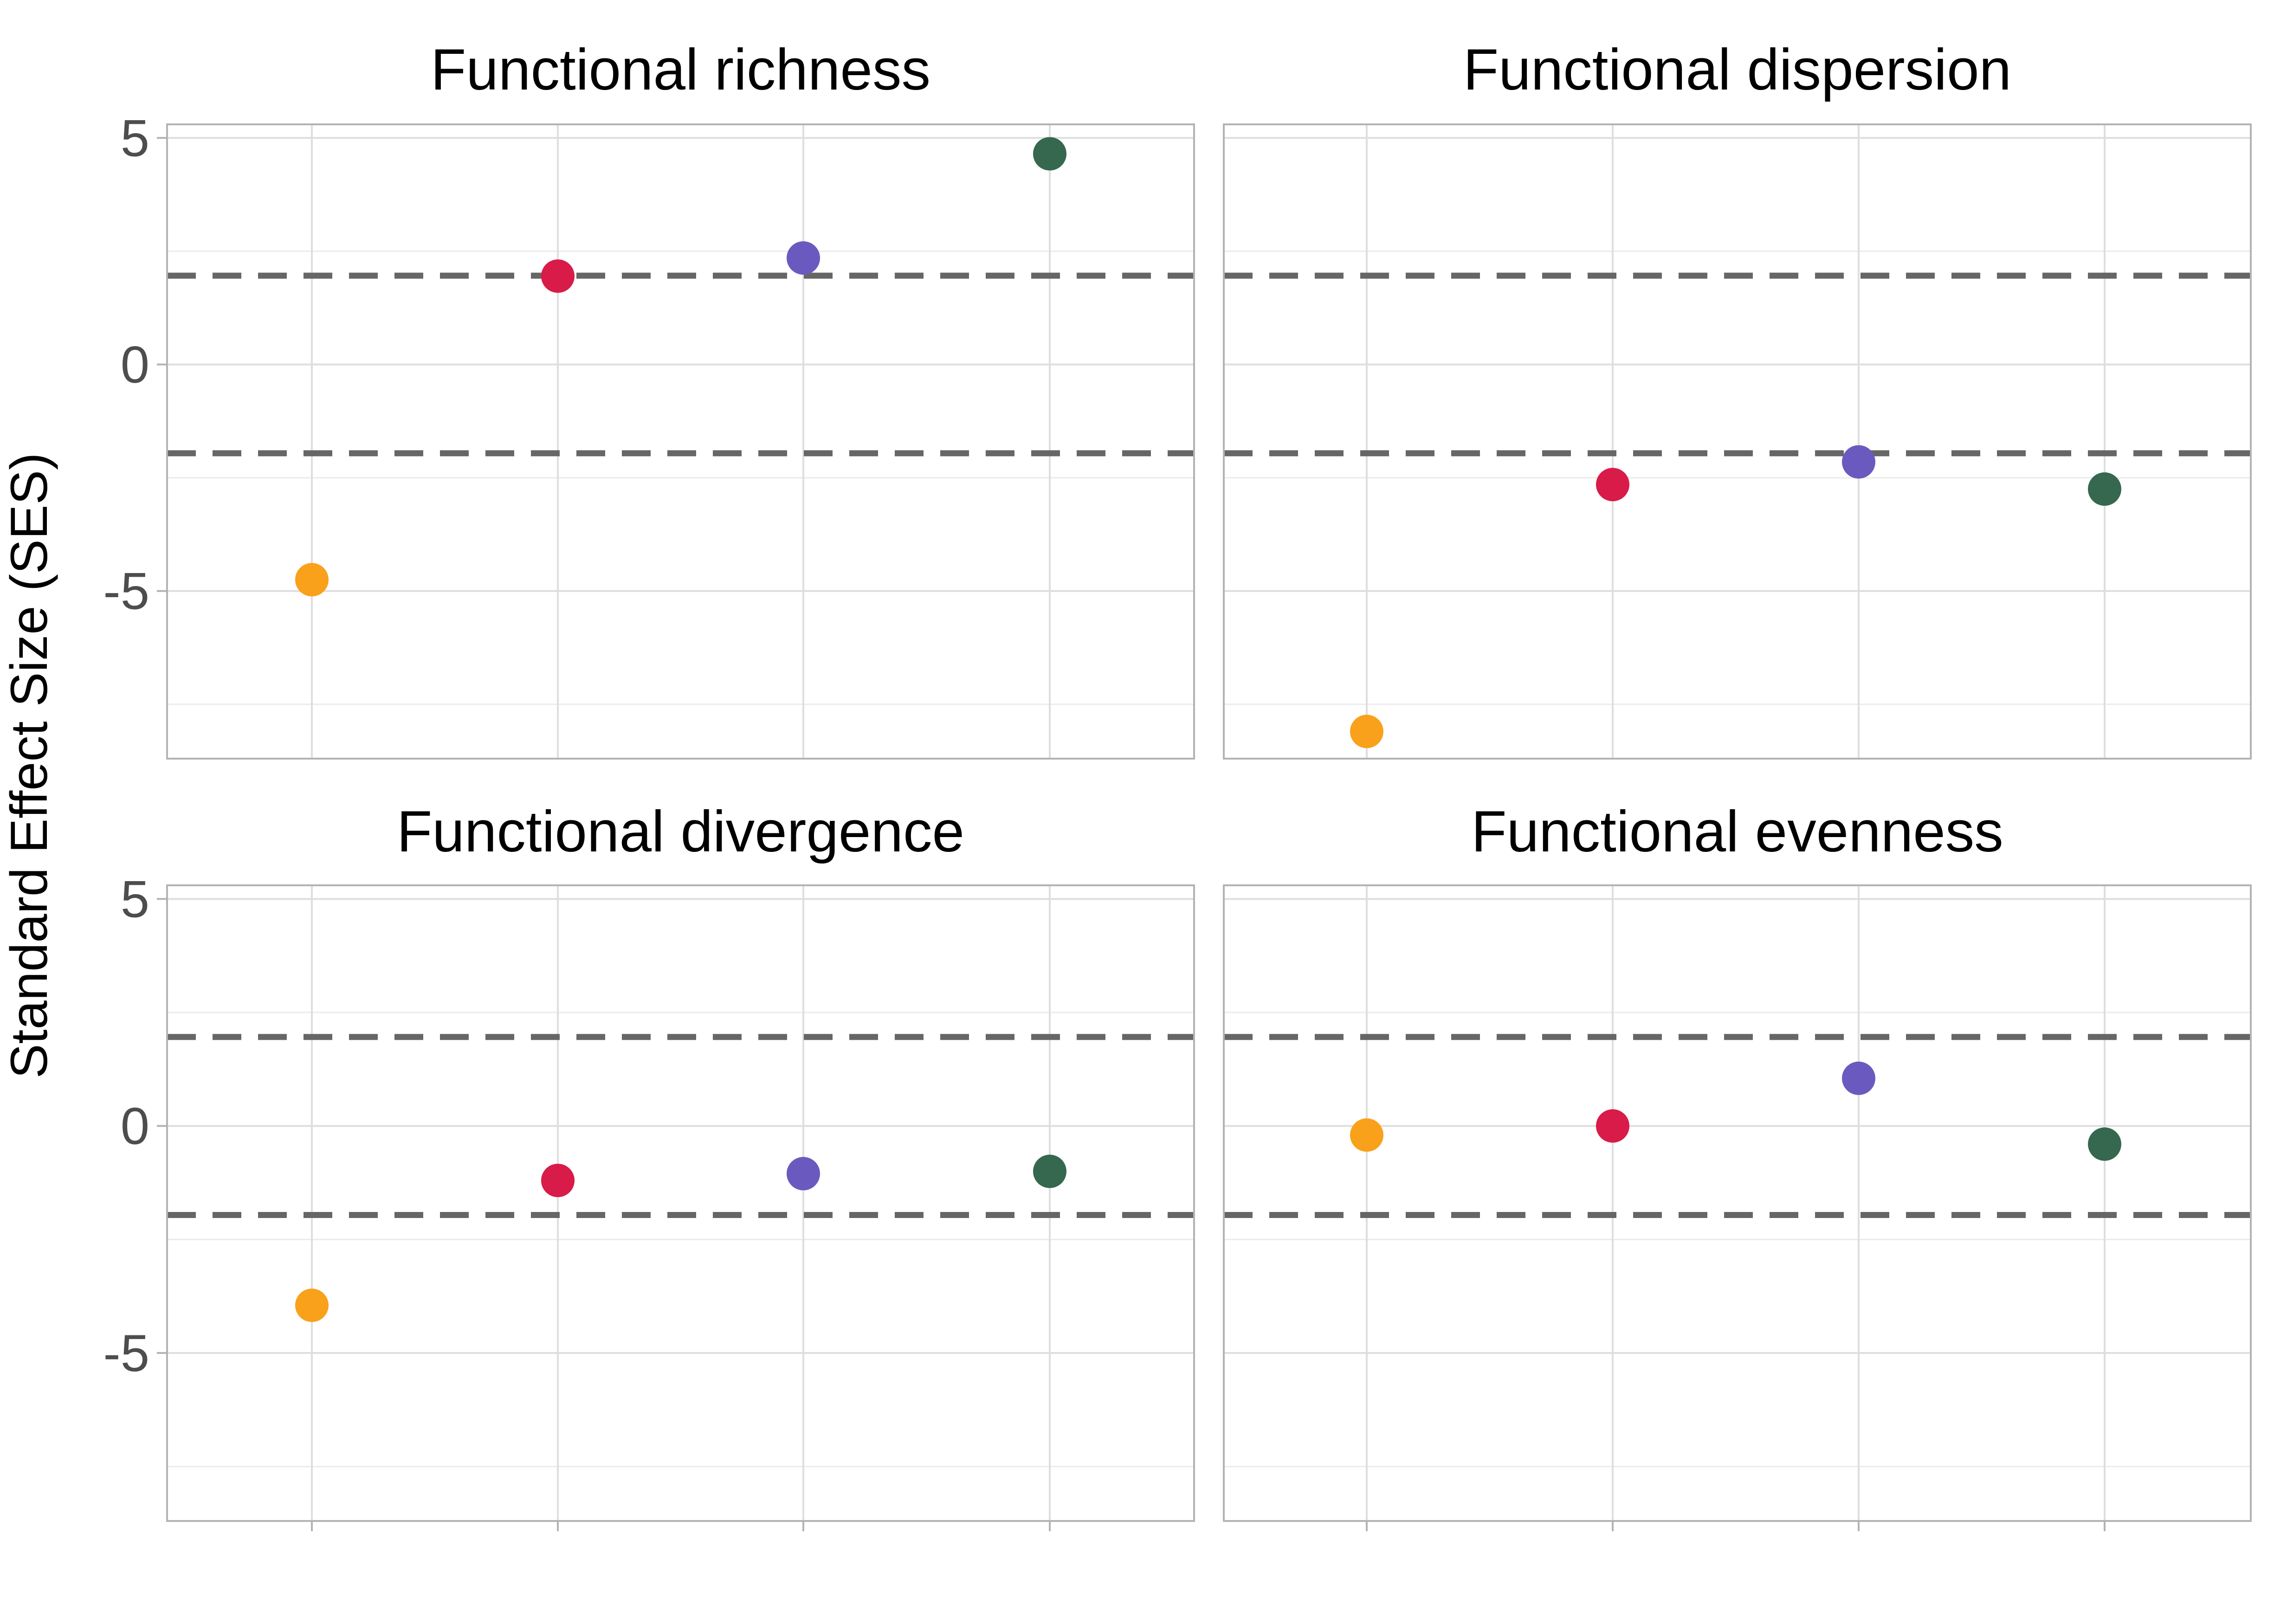  What do you see at coordinates (680, 70) in the screenshot?
I see `panel-title: Functional richness` at bounding box center [680, 70].